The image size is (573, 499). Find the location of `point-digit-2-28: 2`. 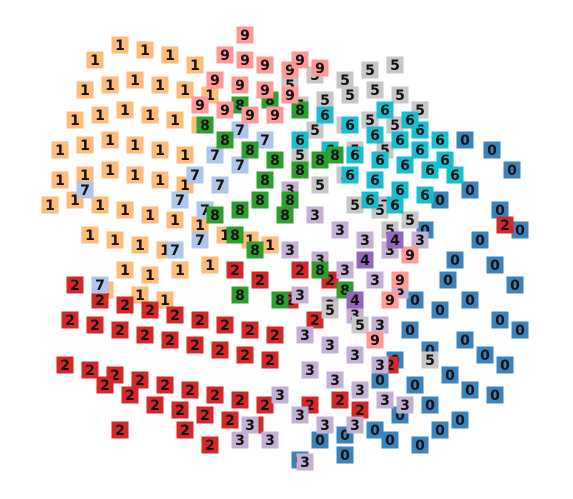

point-digit-2-28: 2 is located at coordinates (130, 395).